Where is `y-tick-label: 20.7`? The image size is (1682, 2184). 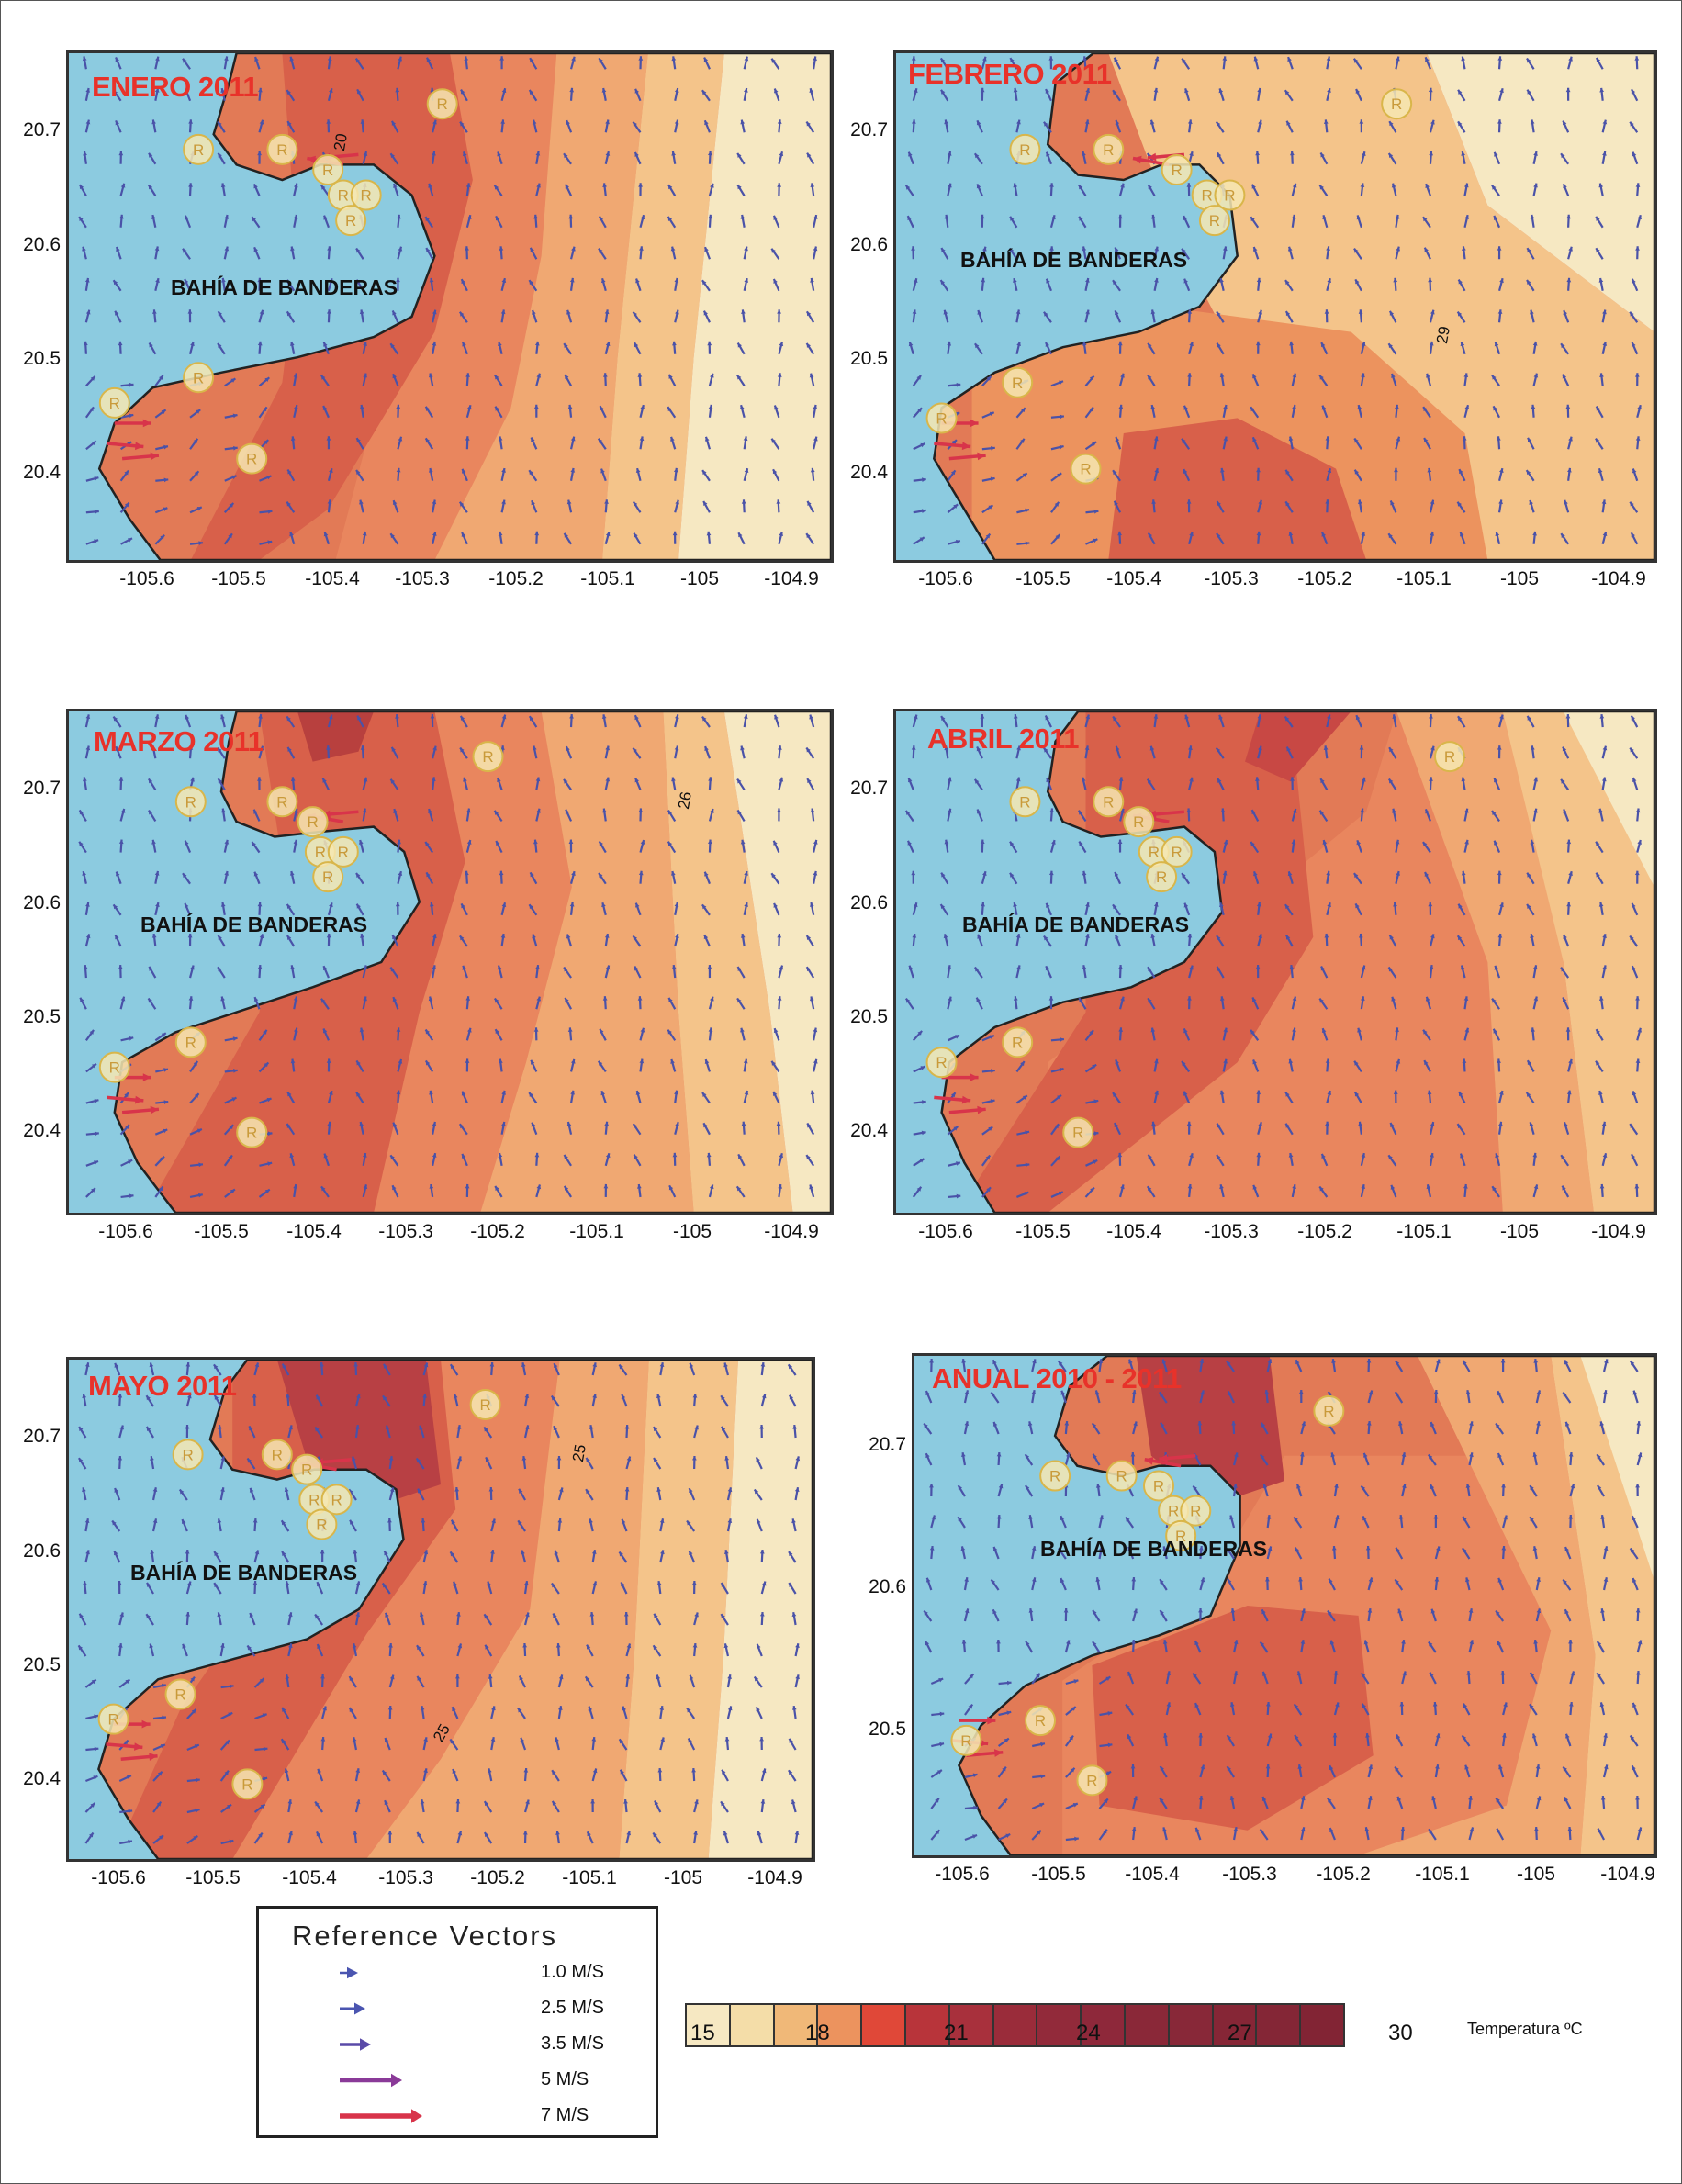
y-tick-label: 20.7 is located at coordinates (869, 129).